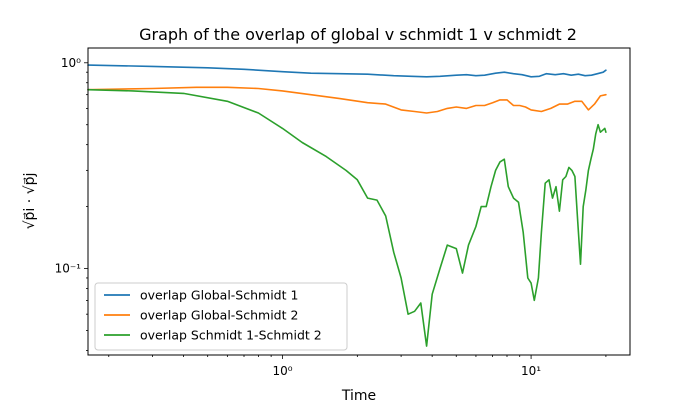 The image size is (700, 404). I want to click on x-axis-label: Time, so click(358, 394).